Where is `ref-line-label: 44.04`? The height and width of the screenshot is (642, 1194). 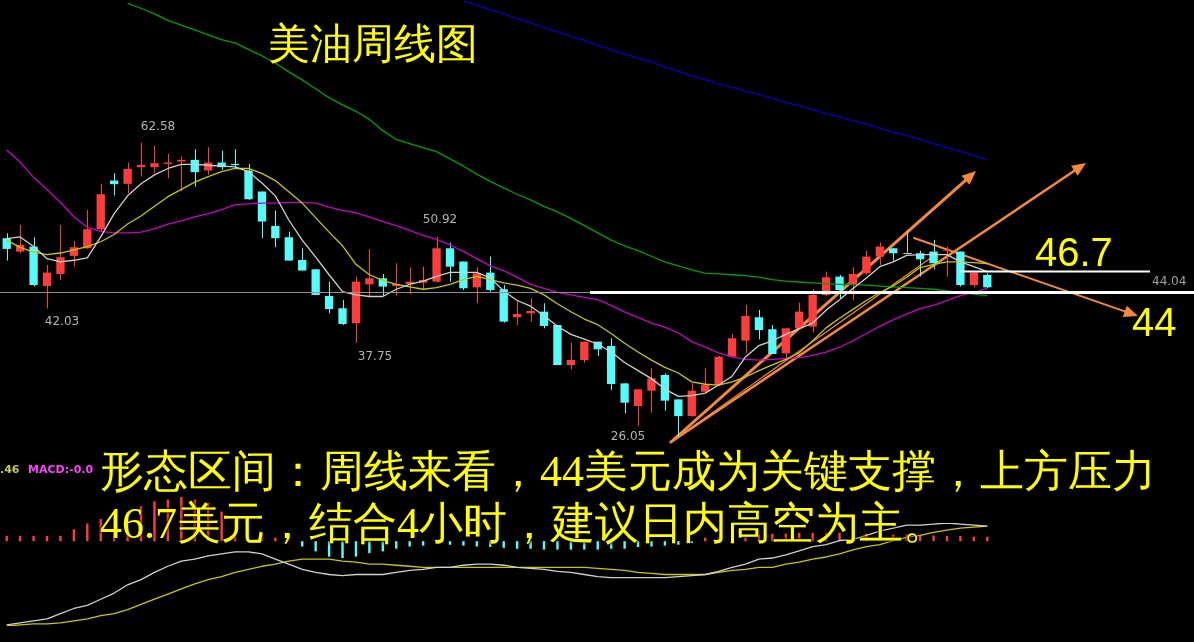 ref-line-label: 44.04 is located at coordinates (1169, 280).